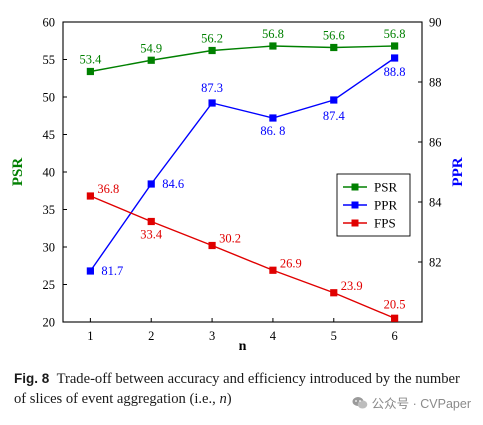  I want to click on y-right-tick-label: 88, so click(435, 83).